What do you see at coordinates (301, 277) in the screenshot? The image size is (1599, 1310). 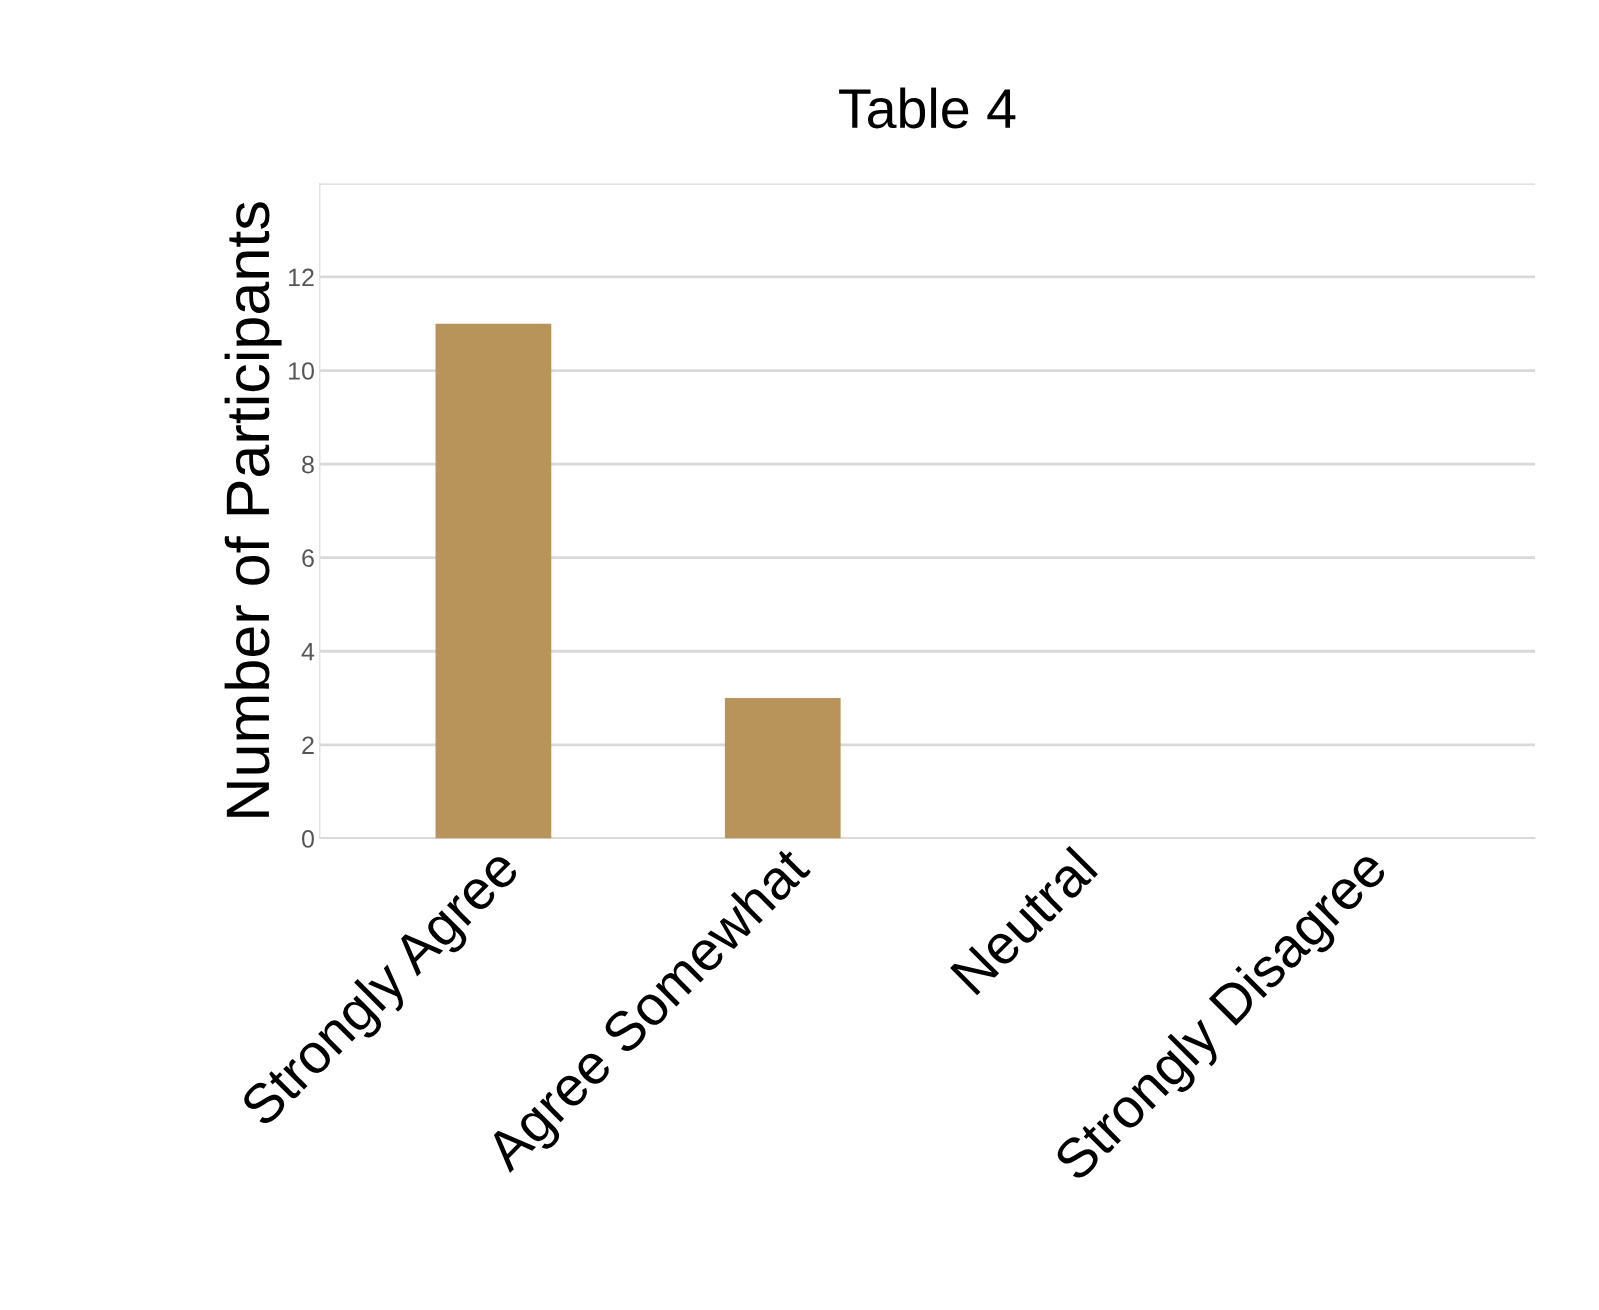 I see `y-tick-label: 12` at bounding box center [301, 277].